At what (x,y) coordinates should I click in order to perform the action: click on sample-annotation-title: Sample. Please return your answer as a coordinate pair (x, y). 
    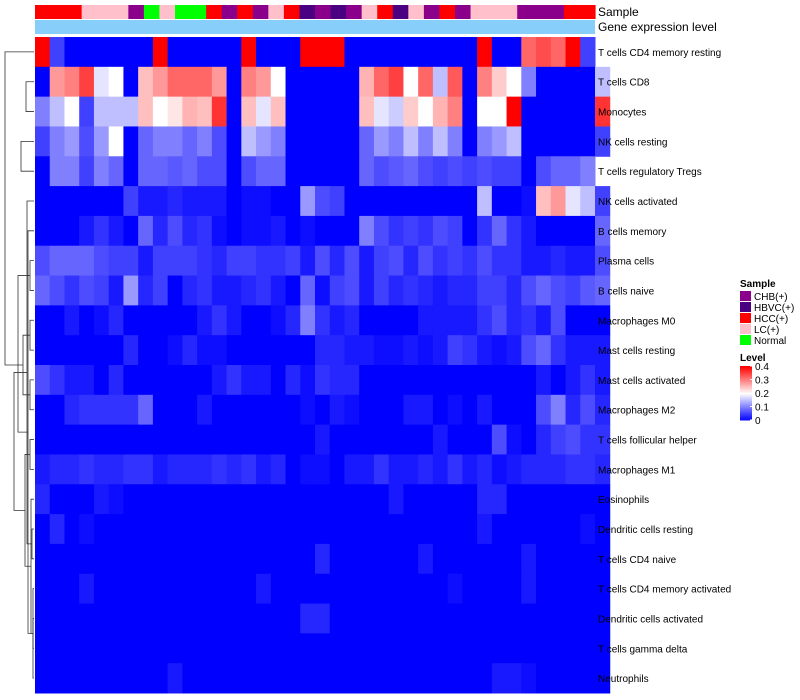
    Looking at the image, I should click on (618, 12).